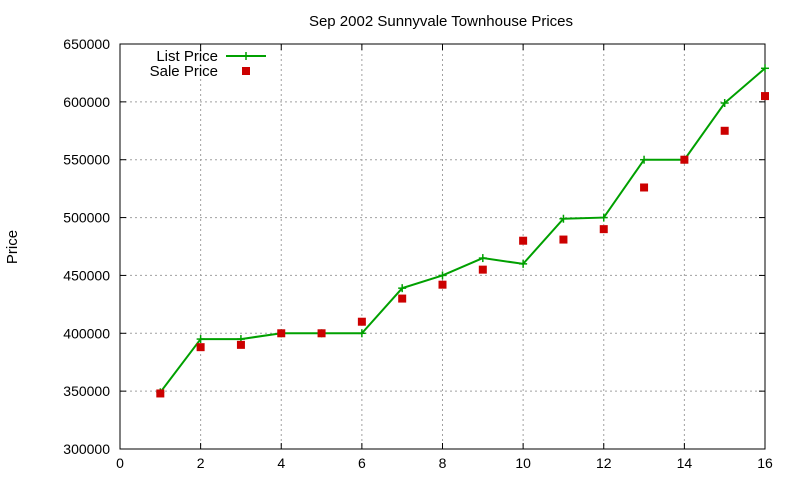 This screenshot has width=800, height=480. Describe the element at coordinates (120, 463) in the screenshot. I see `x-tick-label: 0` at that location.